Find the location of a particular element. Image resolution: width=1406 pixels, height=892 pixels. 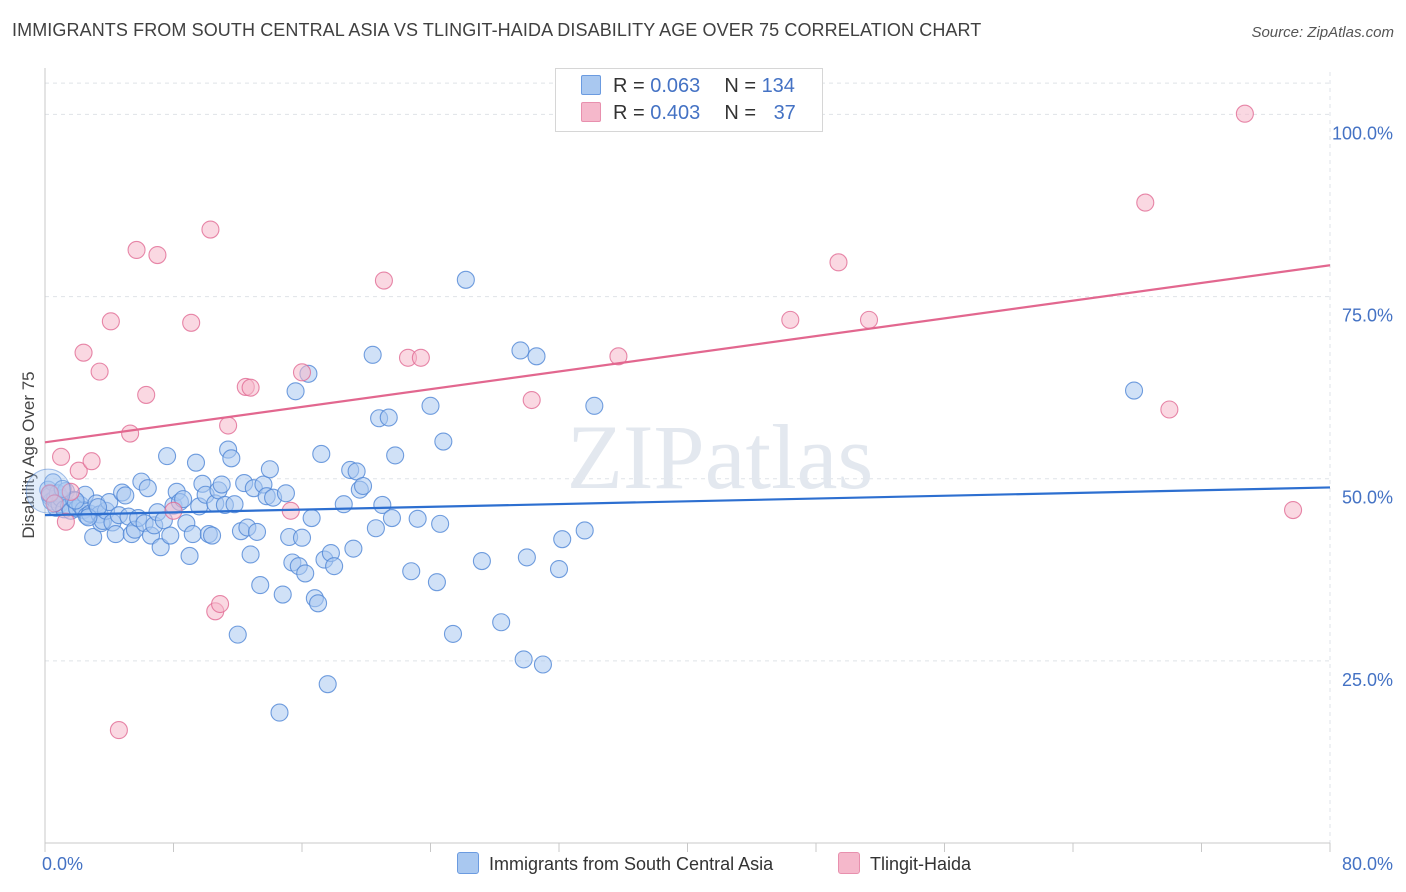

legend-swatch-tlingit is located at coordinates (849, 863).